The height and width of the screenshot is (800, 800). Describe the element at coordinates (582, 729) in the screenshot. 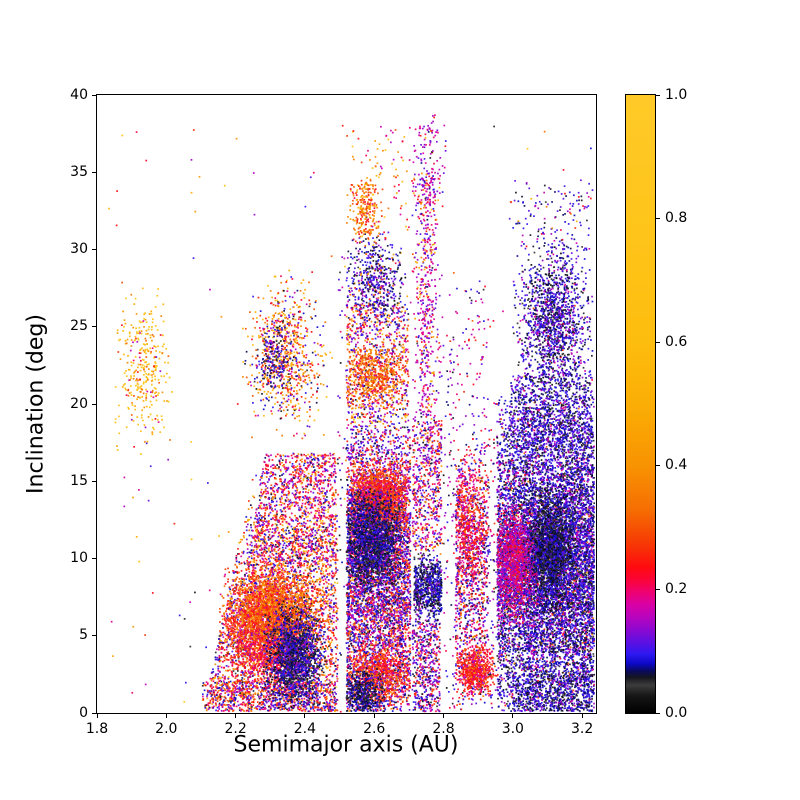

I see `x-tick-label: 3.2` at that location.